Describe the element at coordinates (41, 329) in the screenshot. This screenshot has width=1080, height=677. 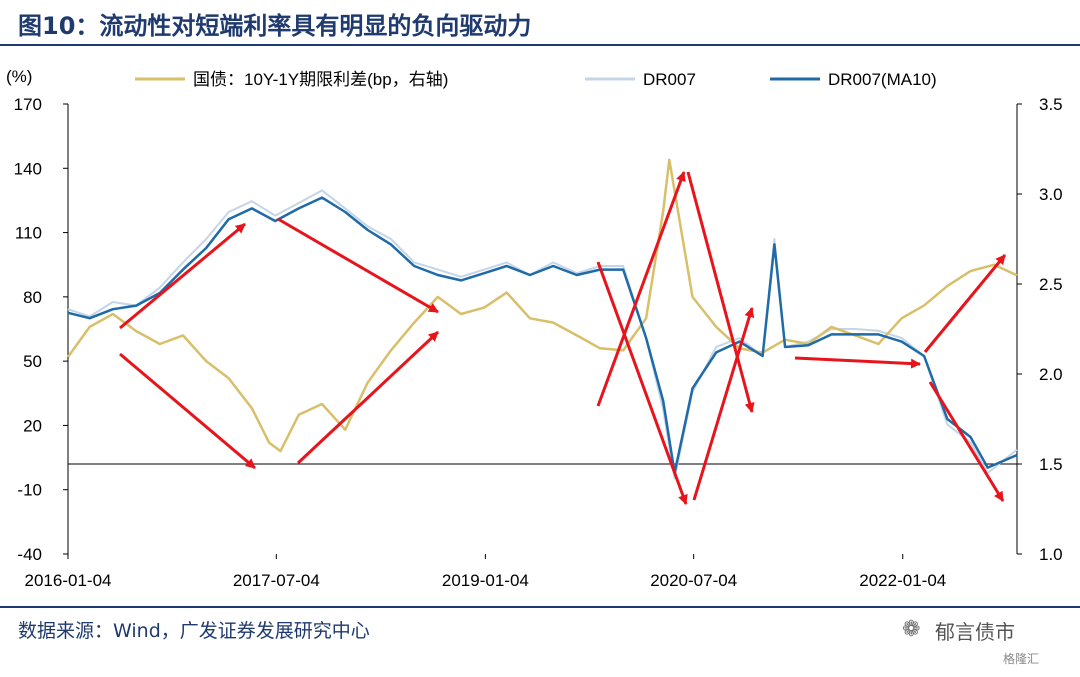
I see `left-axis-ticks: 170 140 110 80 50 20 -10 -40` at that location.